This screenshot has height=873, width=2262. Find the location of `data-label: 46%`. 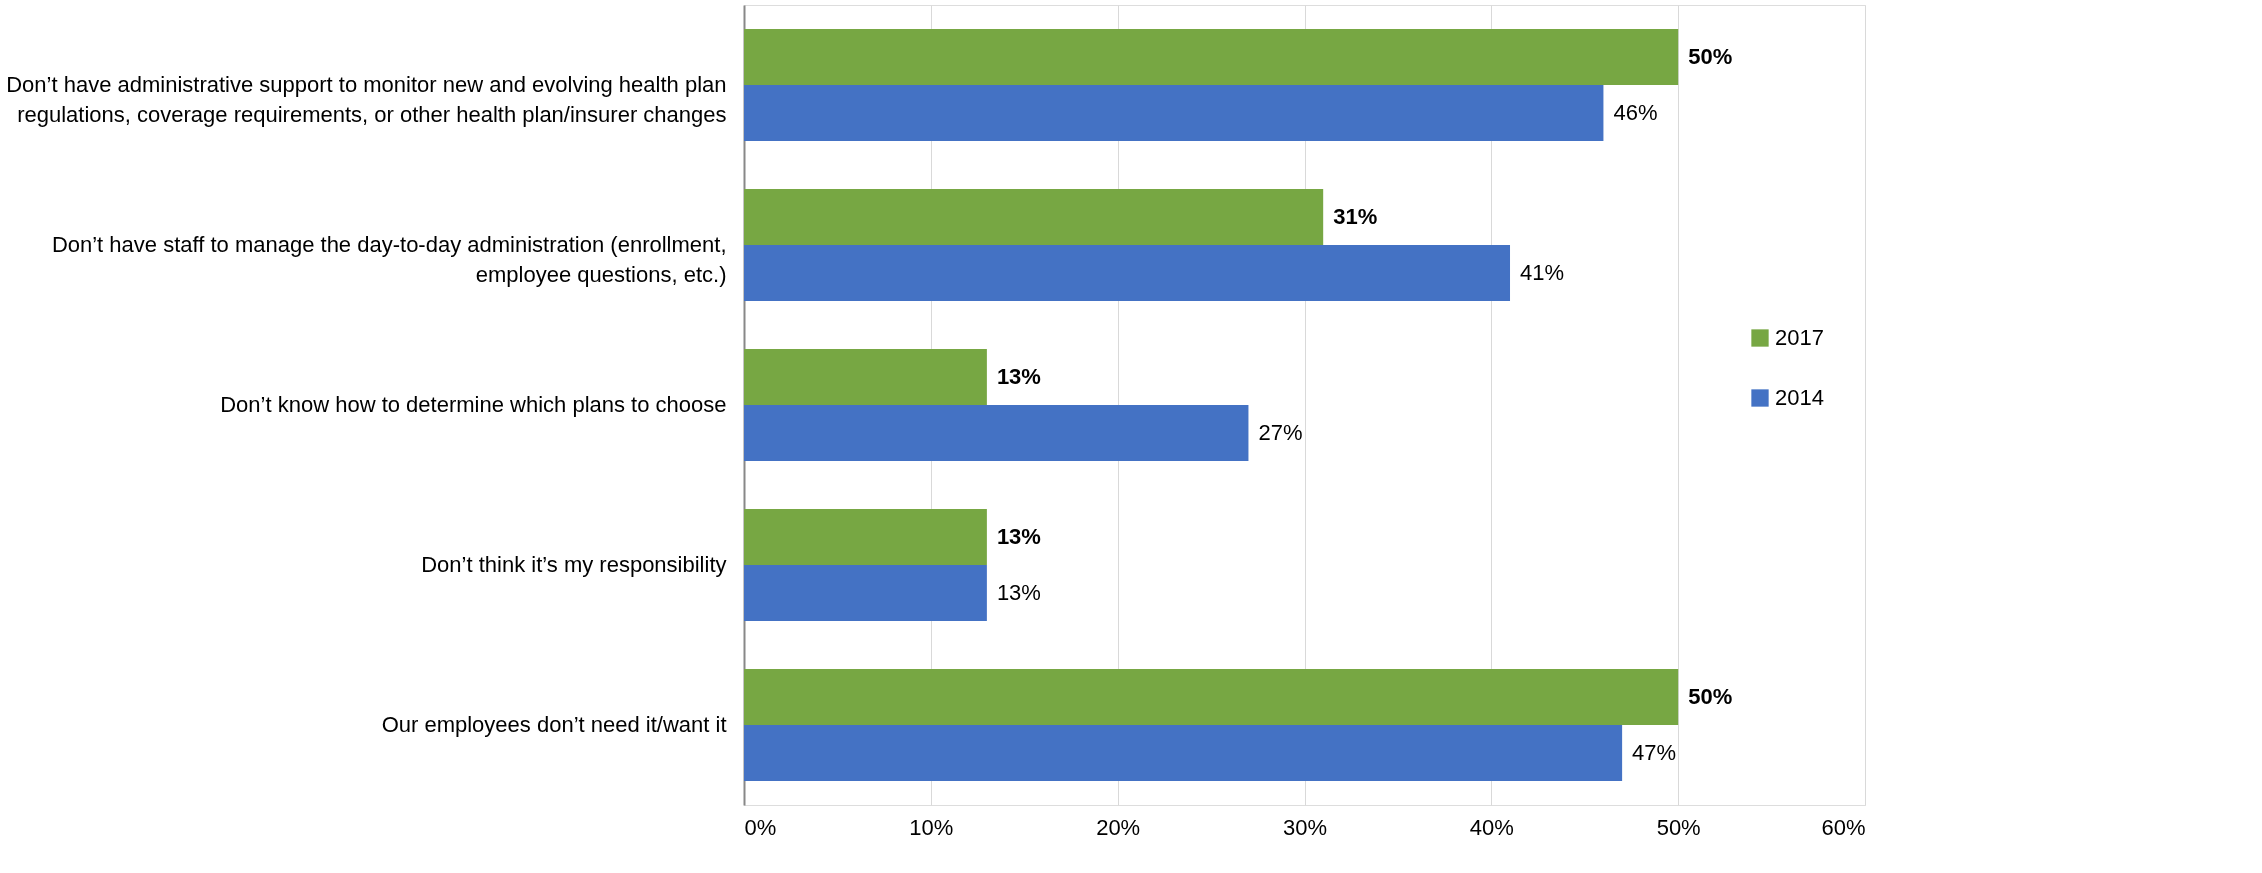

data-label: 46% is located at coordinates (1635, 112).